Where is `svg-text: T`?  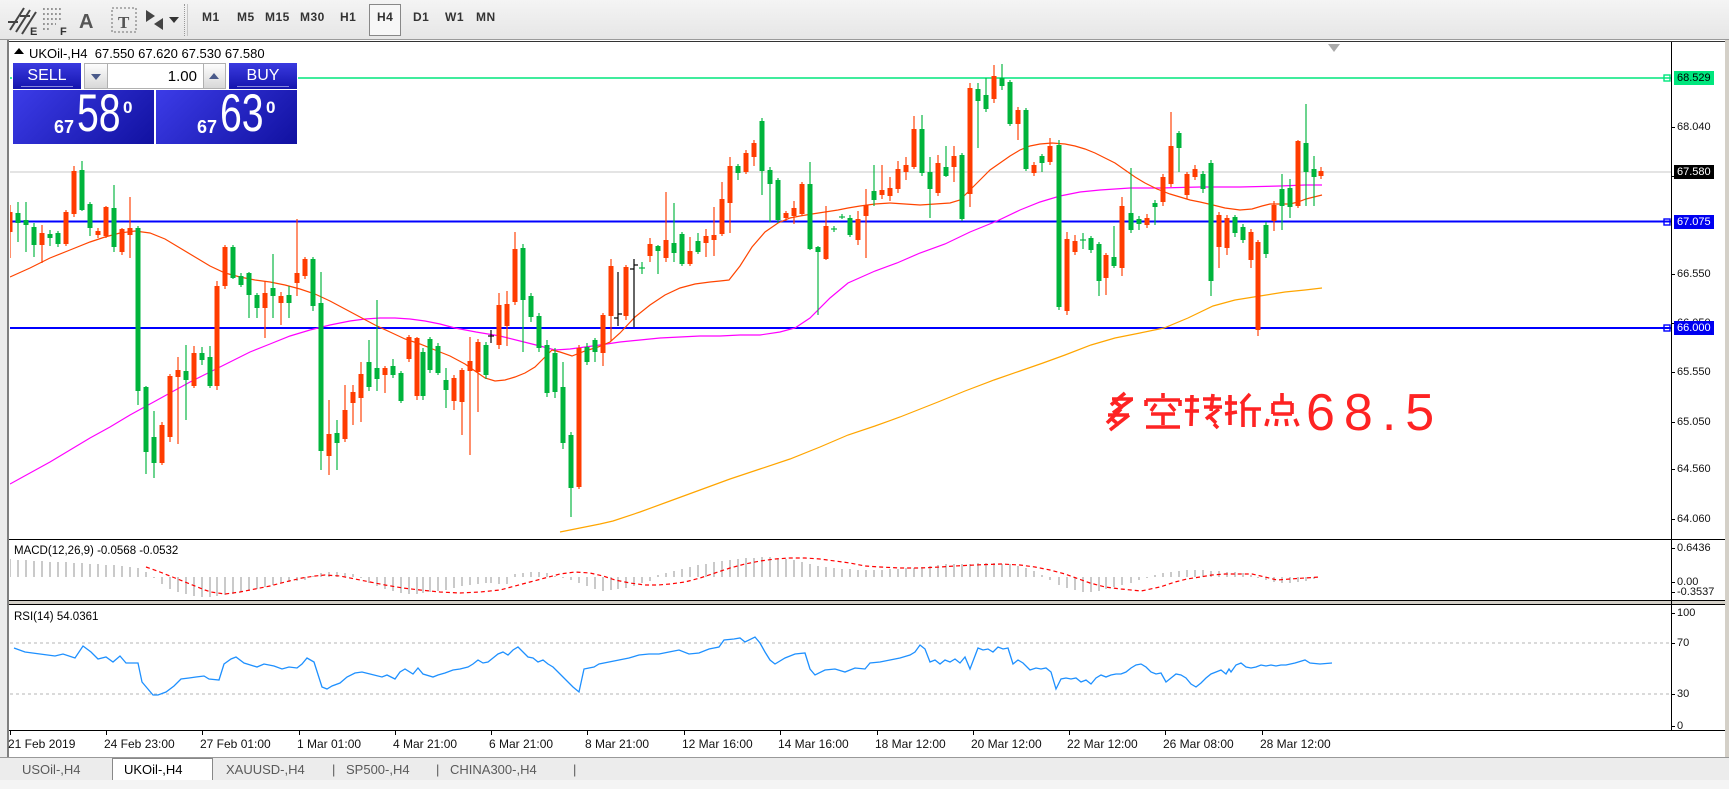 svg-text: T is located at coordinates (124, 22).